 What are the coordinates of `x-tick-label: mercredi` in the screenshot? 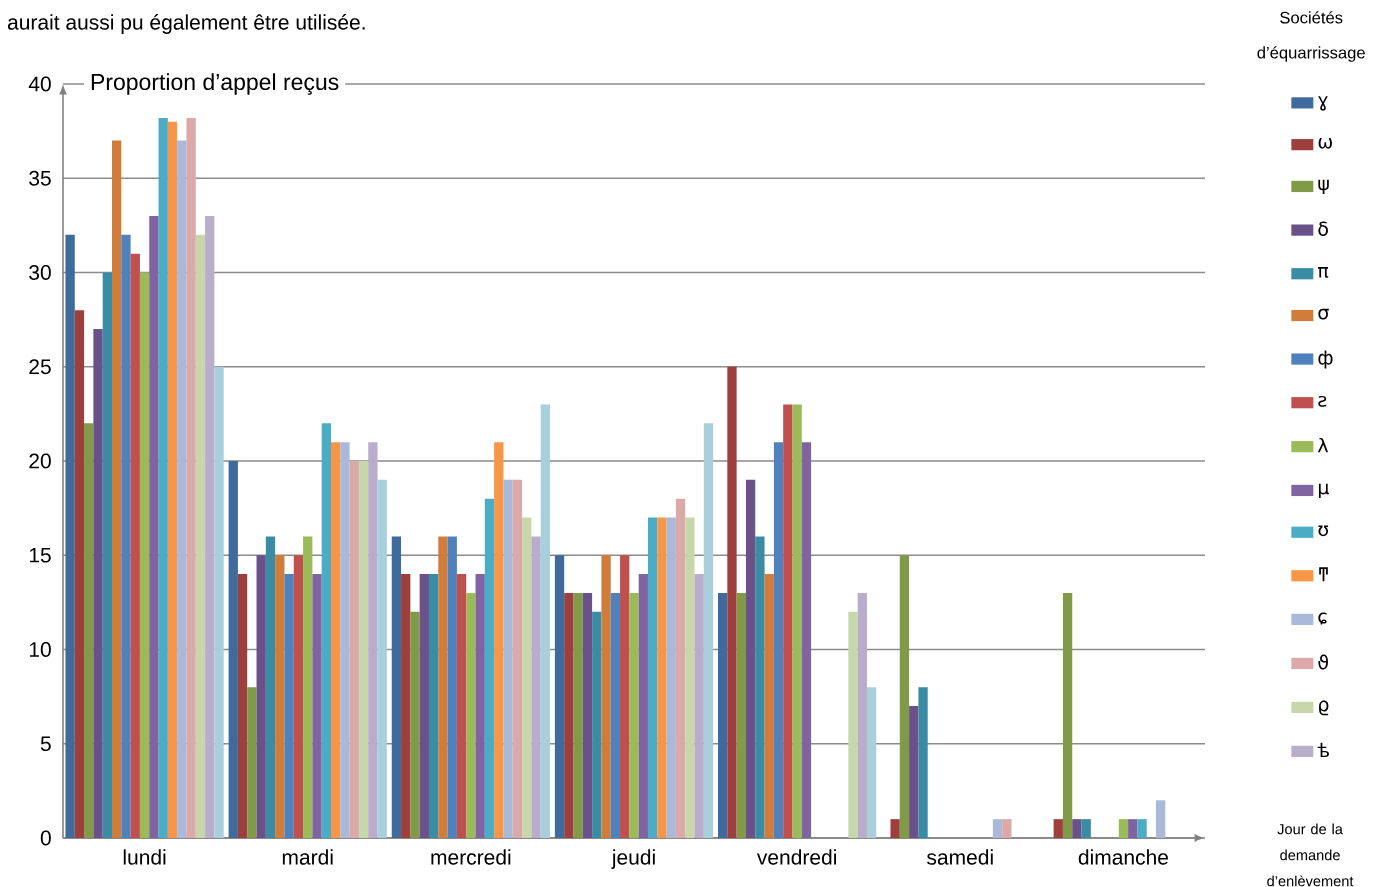 It's located at (471, 857).